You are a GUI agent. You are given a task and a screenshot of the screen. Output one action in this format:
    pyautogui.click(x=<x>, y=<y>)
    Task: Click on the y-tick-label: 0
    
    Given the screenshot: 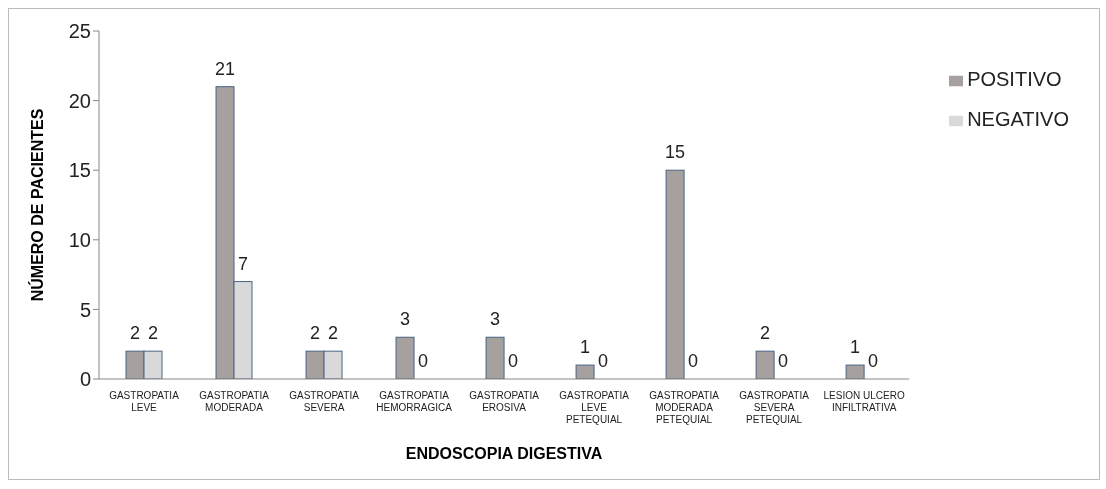 What is the action you would take?
    pyautogui.click(x=85, y=379)
    